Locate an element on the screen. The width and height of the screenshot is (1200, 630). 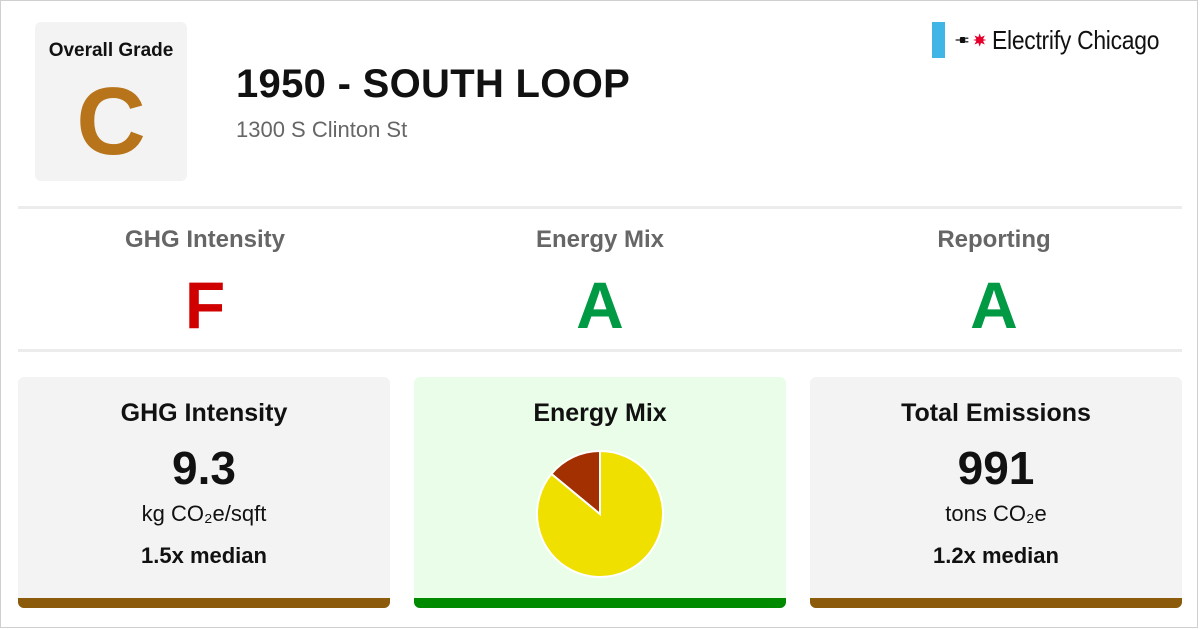
grade-label: Energy Mix is located at coordinates (600, 239).